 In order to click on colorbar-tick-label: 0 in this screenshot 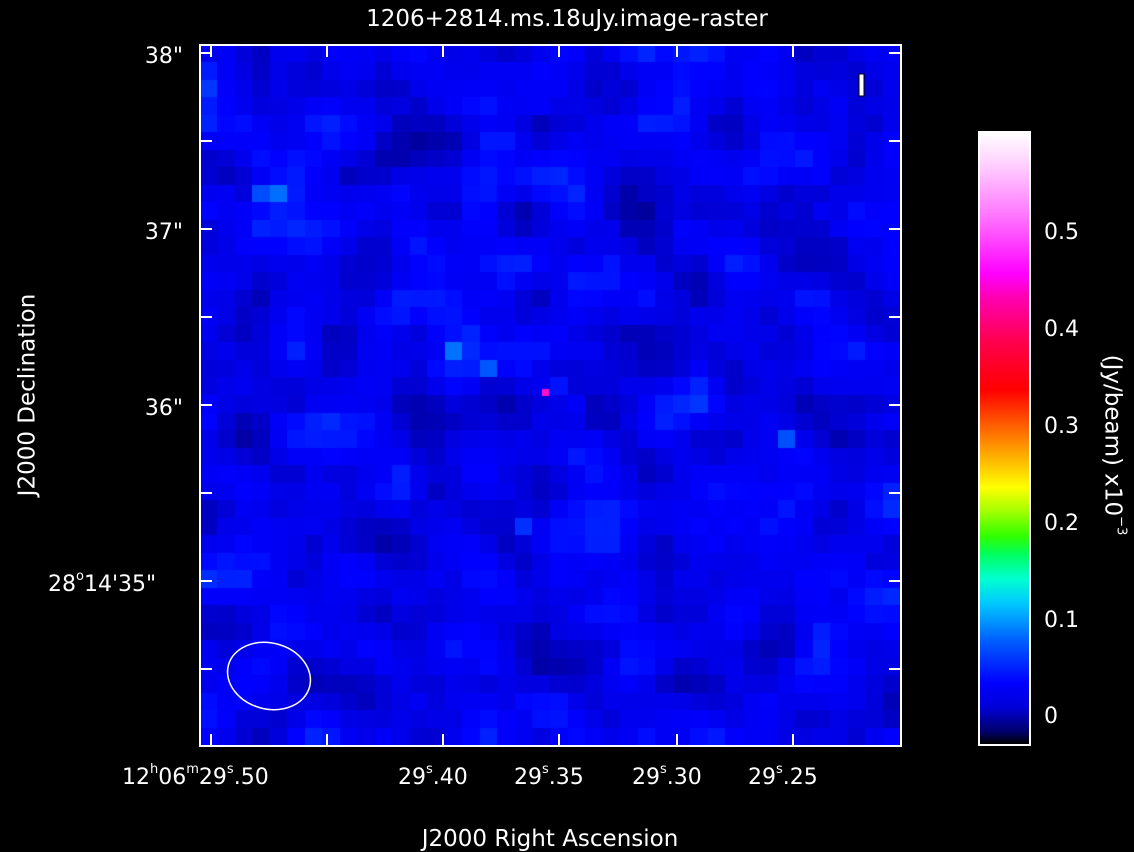, I will do `click(1051, 716)`.